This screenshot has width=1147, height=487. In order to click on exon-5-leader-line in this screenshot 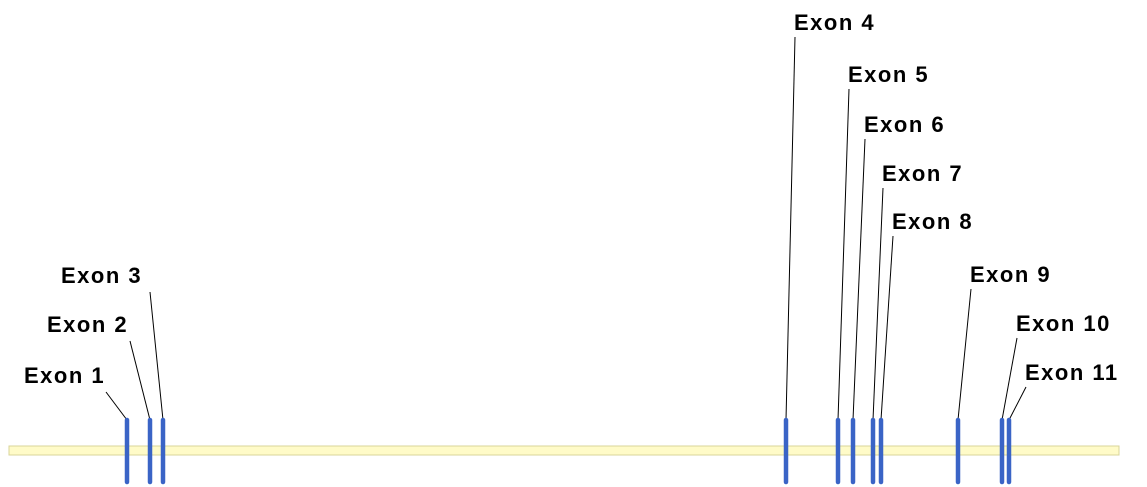, I will do `click(843, 254)`.